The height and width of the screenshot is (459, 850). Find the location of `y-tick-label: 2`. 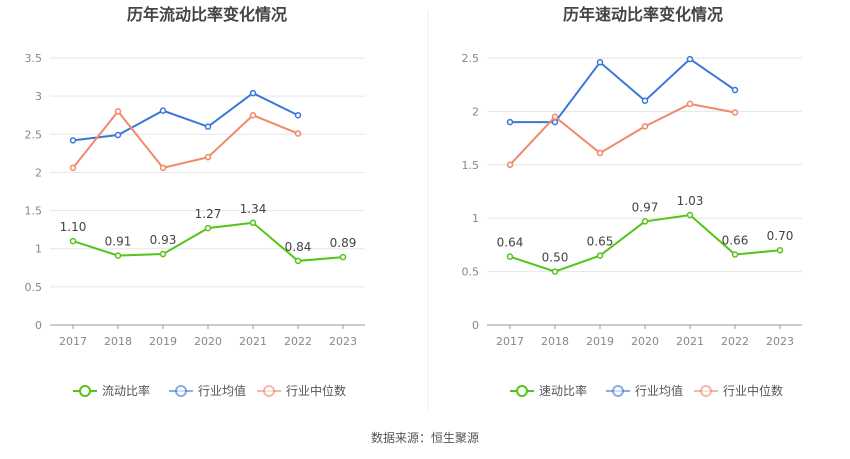

y-tick-label: 2 is located at coordinates (38, 172).